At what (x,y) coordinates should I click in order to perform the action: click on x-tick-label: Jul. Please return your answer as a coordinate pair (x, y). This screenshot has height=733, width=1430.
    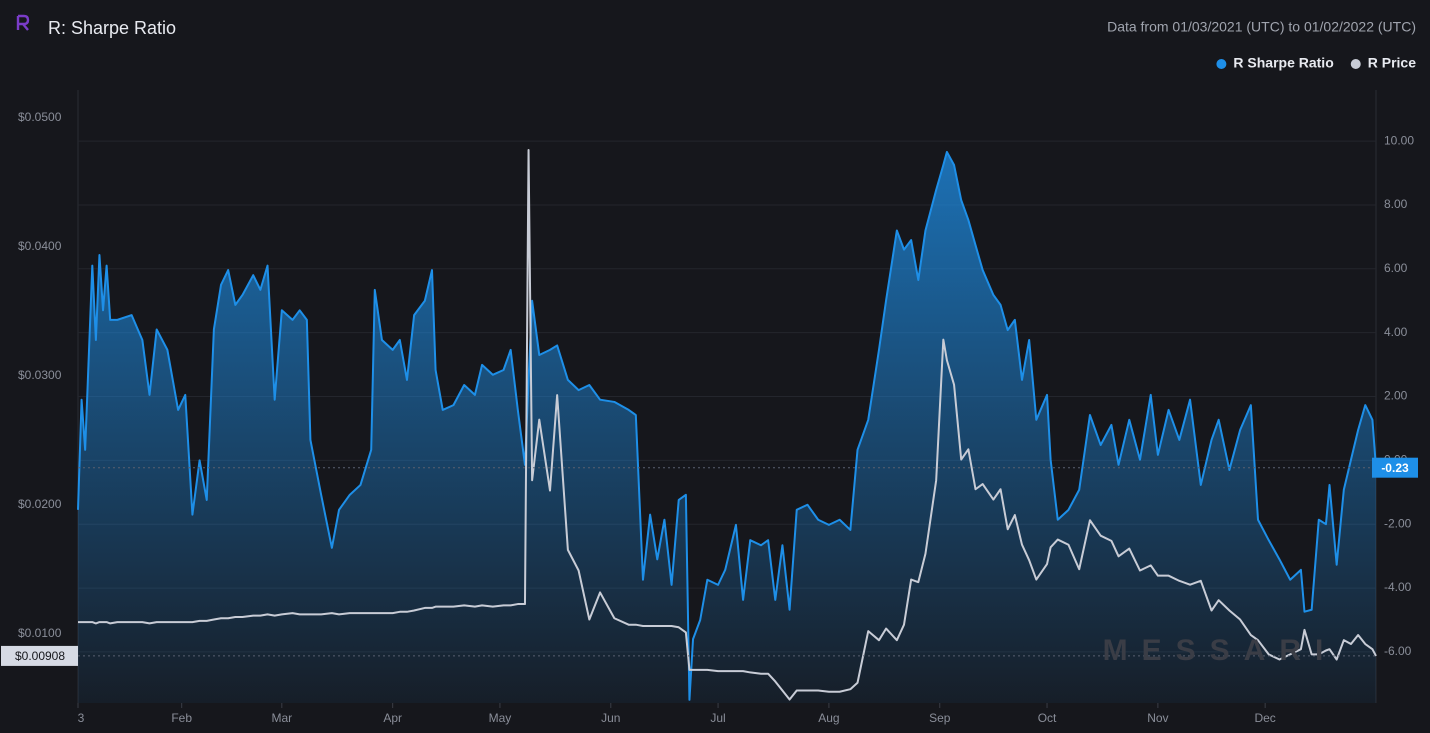
    Looking at the image, I should click on (717, 718).